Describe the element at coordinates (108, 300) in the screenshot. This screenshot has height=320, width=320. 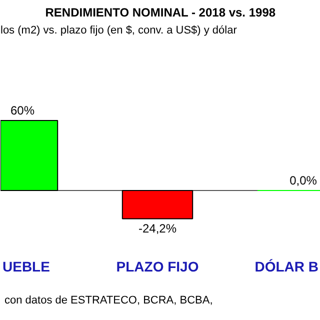
I see `text: con datos de ESTRATECO, BCRA, BCBA,` at that location.